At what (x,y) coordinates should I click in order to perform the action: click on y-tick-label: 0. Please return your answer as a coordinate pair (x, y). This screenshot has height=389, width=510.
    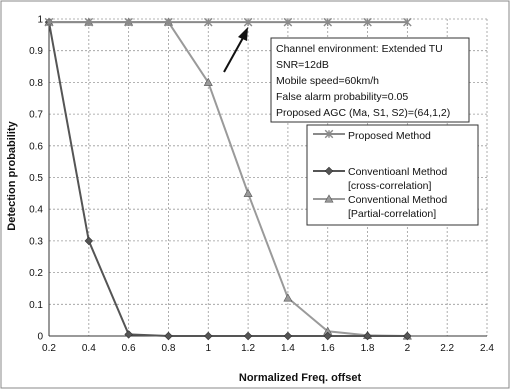
    Looking at the image, I should click on (40, 337).